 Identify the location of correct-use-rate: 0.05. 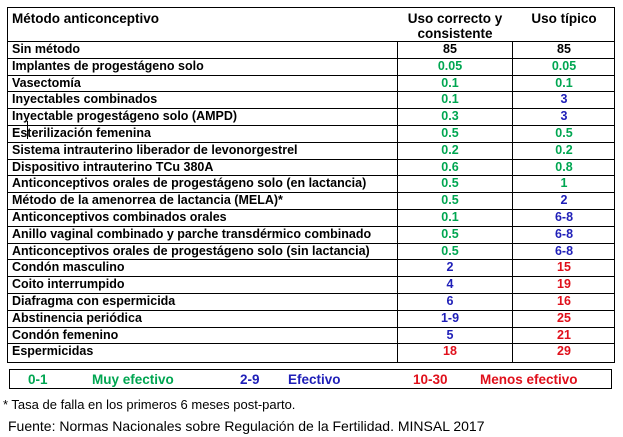
(450, 65).